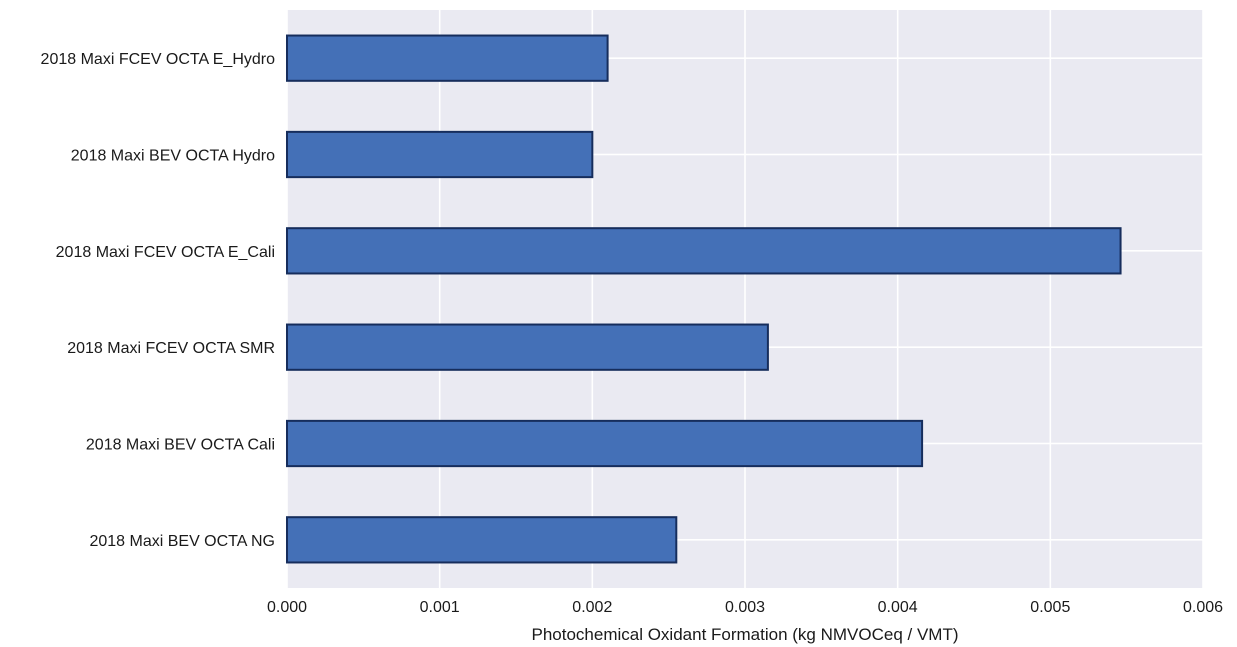 Image resolution: width=1237 pixels, height=647 pixels. I want to click on y-tick-label: 2018 Maxi BEV OCTA Cali, so click(180, 445).